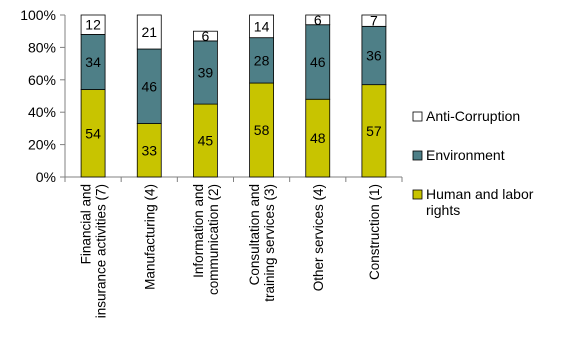 This screenshot has width=573, height=343. I want to click on data-label: 14, so click(262, 26).